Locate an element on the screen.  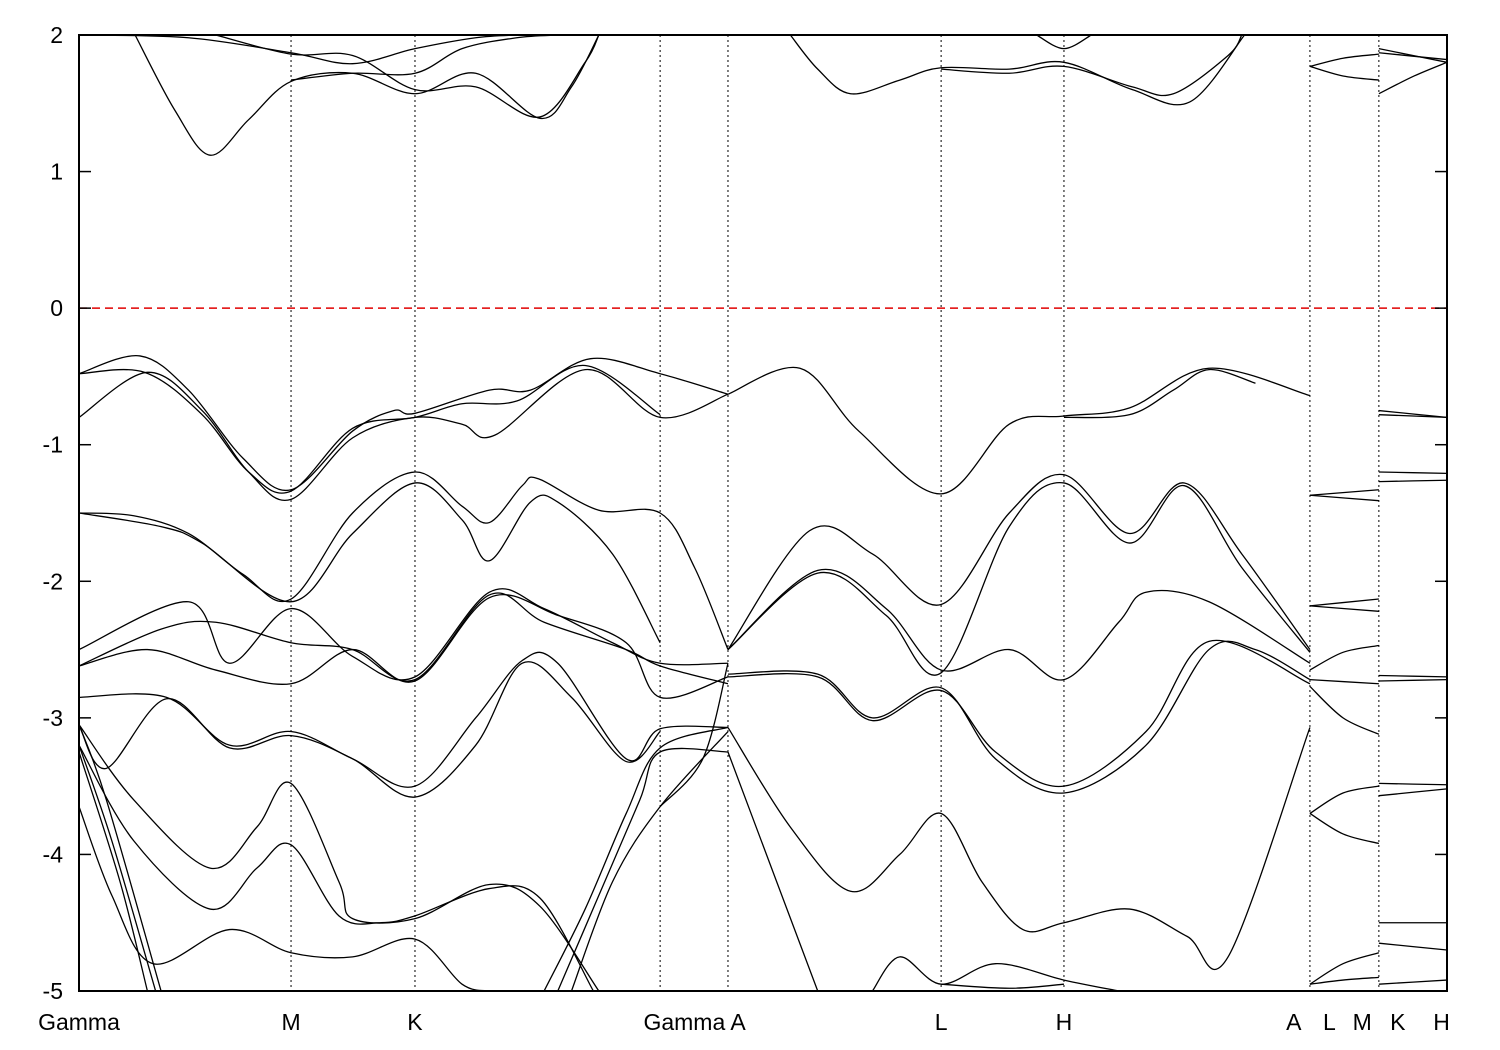
y-tick-label: -4 is located at coordinates (53, 854).